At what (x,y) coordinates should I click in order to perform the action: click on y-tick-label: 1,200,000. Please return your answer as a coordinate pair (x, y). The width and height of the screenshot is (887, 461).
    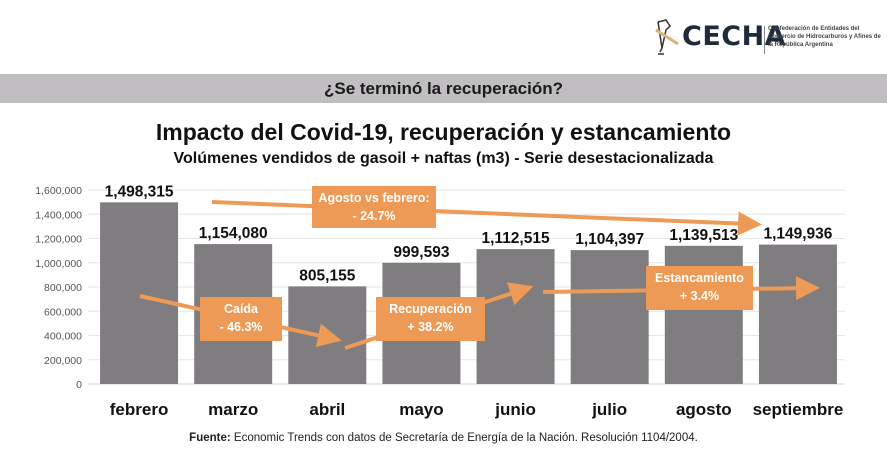
    Looking at the image, I should click on (58, 240).